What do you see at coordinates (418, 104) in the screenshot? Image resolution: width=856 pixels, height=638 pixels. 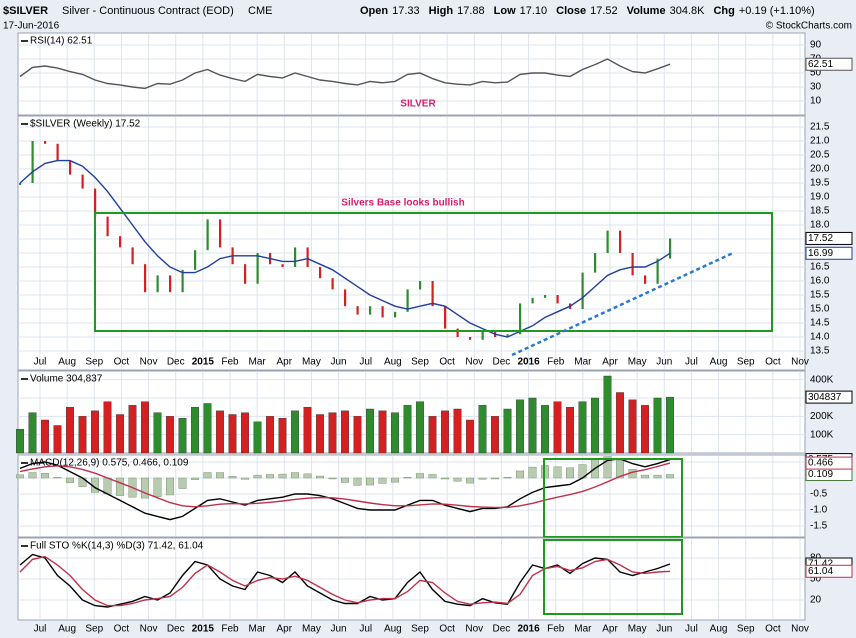 I see `annotation: SILVER` at bounding box center [418, 104].